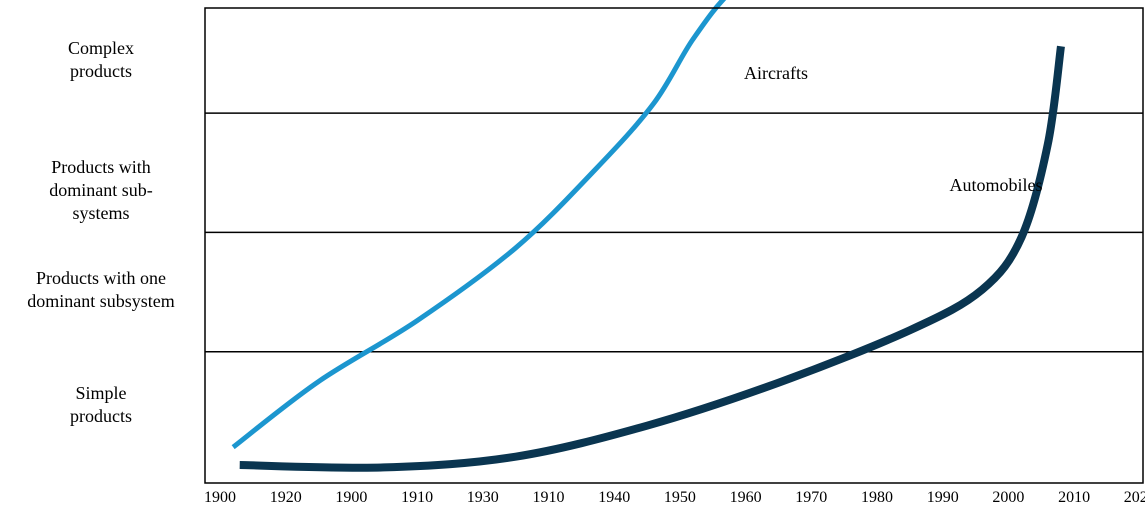 The image size is (1145, 510). What do you see at coordinates (101, 59) in the screenshot?
I see `y-level-label: Complex products` at bounding box center [101, 59].